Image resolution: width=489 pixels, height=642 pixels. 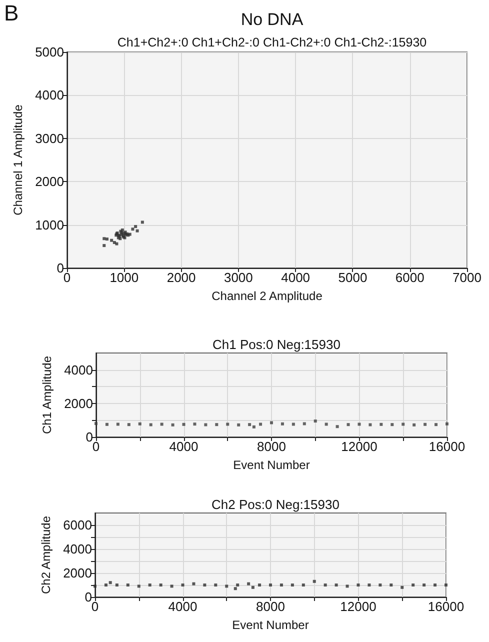 I want to click on y-tick-label: 5000, so click(x=49, y=52).